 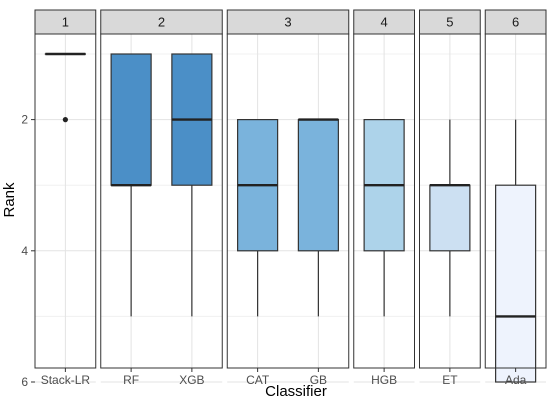 What do you see at coordinates (24, 120) in the screenshot?
I see `y-tick-label: 2` at bounding box center [24, 120].